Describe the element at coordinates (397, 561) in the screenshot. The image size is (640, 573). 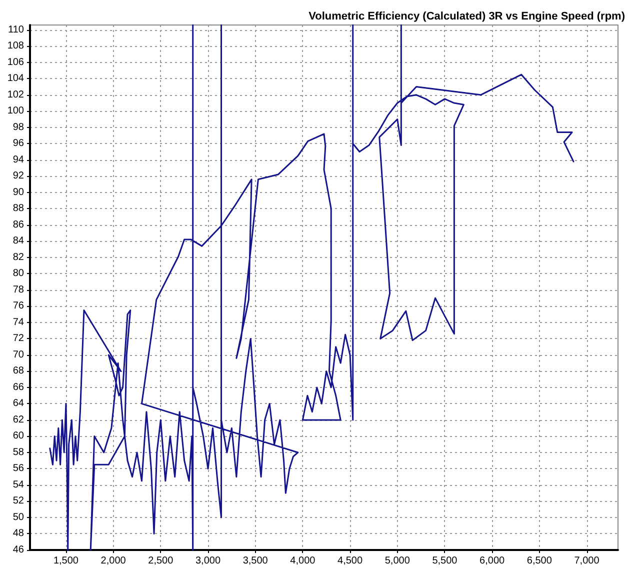
I see `x-tick-label: 5,000` at that location.